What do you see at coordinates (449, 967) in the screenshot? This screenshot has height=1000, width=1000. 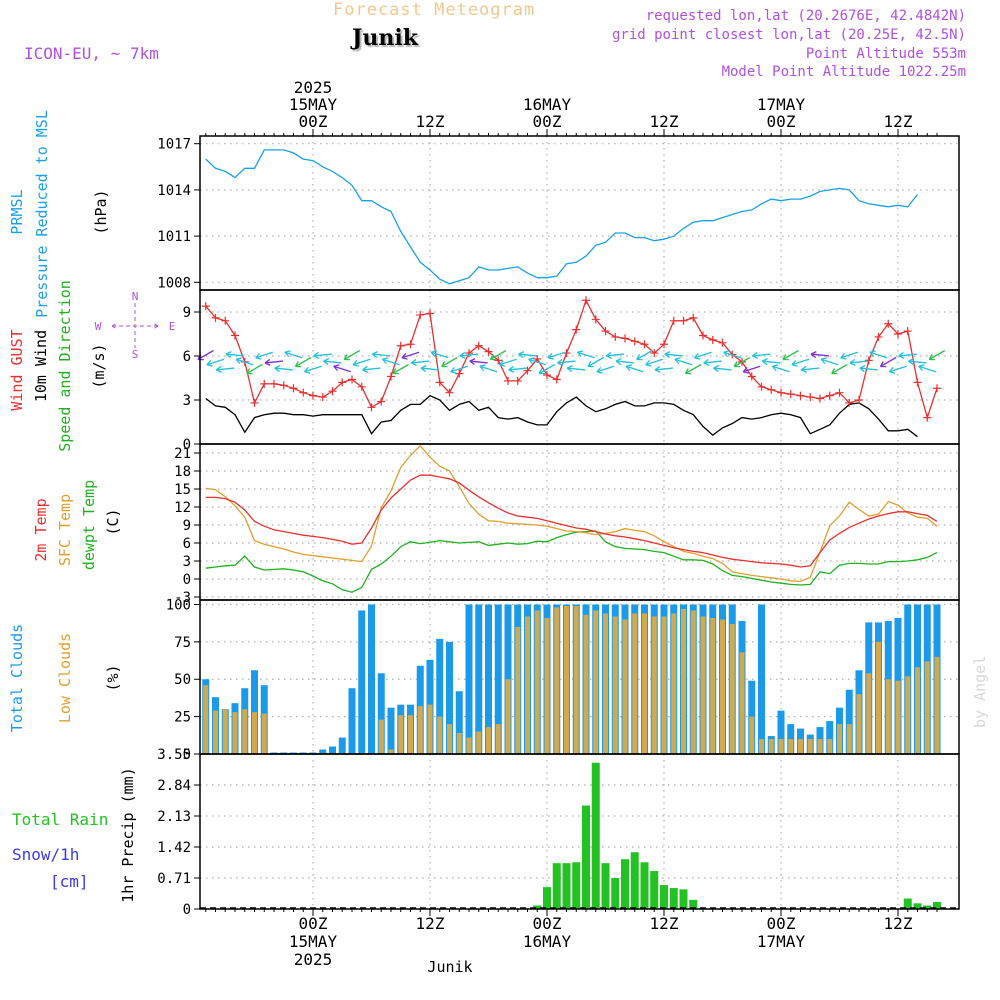 I see `footer-station-label: Junik` at bounding box center [449, 967].